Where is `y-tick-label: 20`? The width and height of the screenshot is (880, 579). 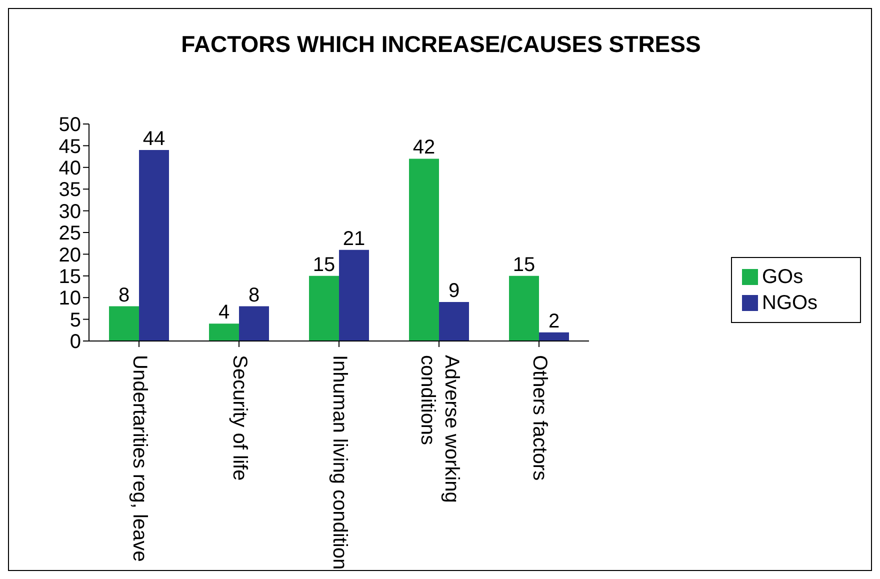 y-tick-label: 20 is located at coordinates (69, 255).